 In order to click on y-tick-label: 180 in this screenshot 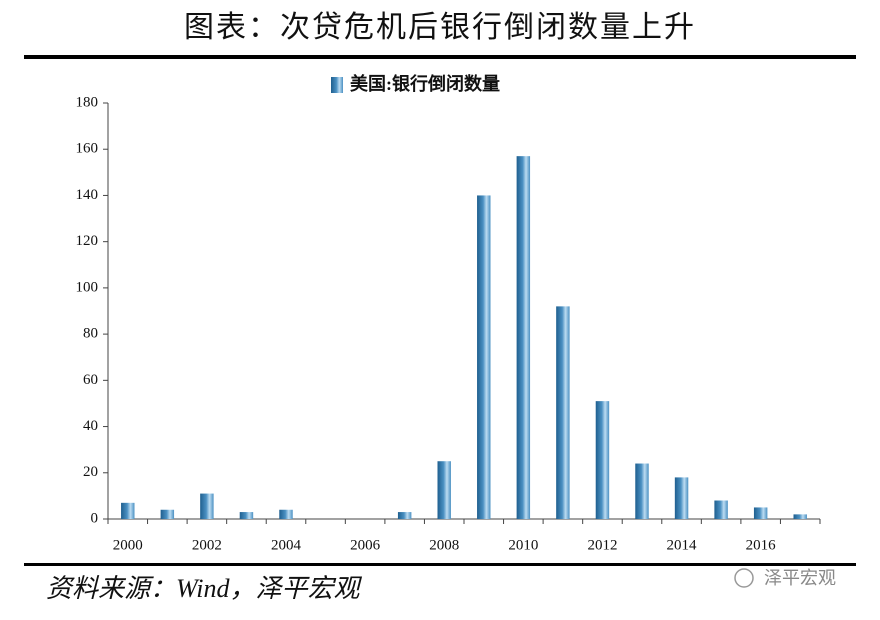, I will do `click(87, 102)`.